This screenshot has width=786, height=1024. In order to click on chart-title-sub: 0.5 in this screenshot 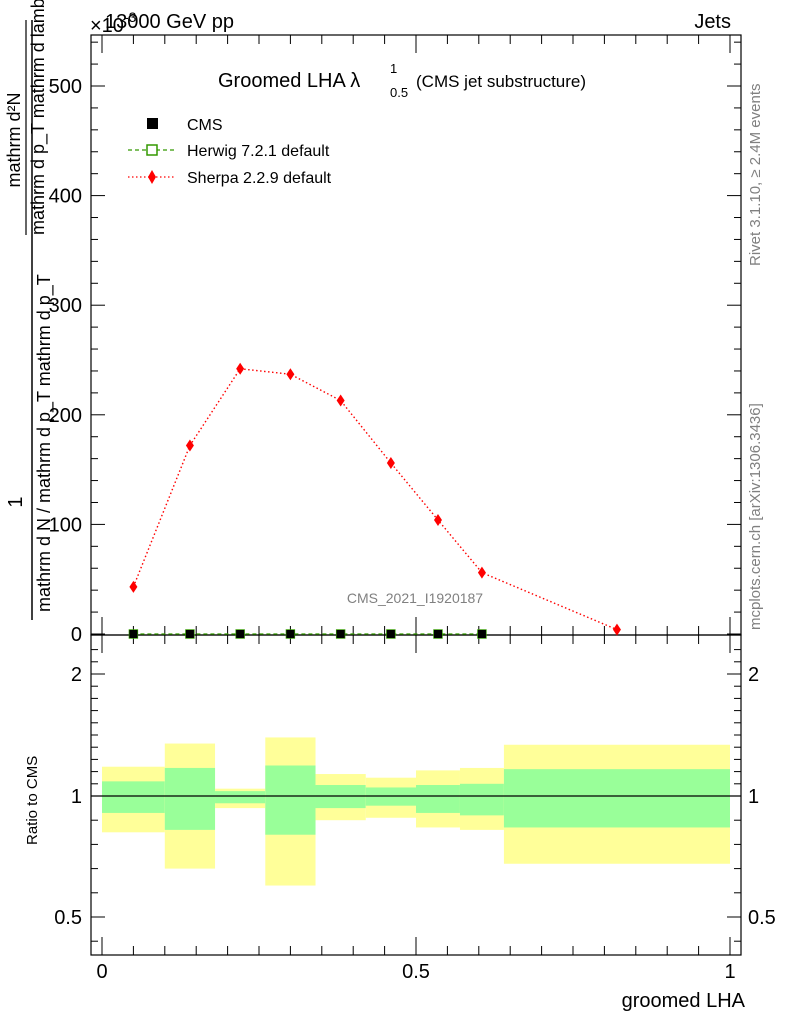, I will do `click(399, 92)`.